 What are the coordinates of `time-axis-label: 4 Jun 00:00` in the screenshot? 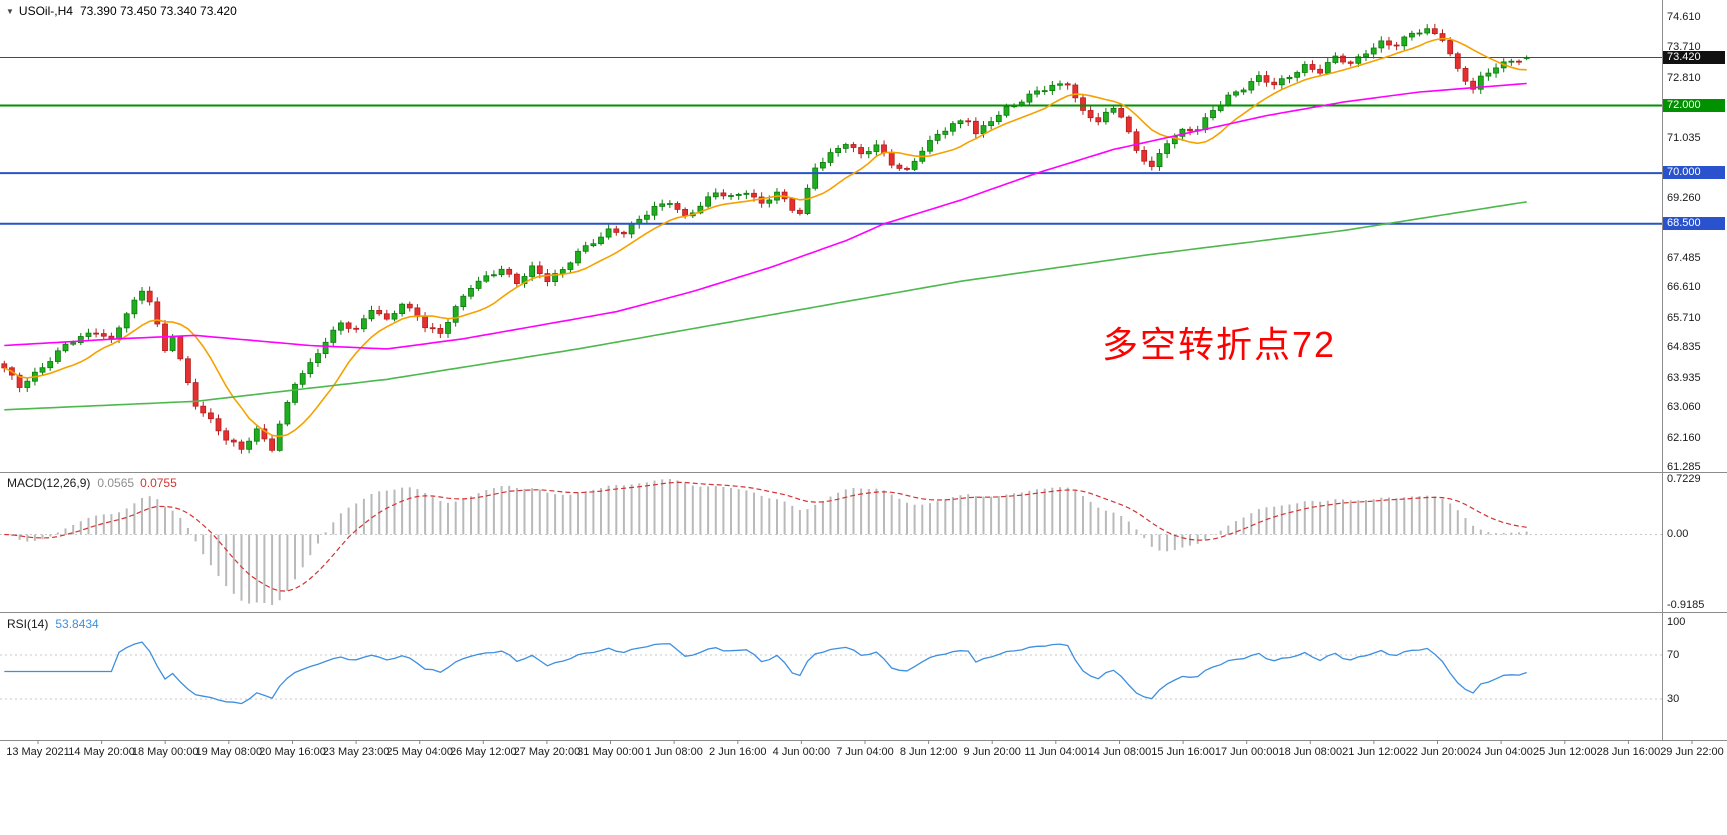 It's located at (801, 752).